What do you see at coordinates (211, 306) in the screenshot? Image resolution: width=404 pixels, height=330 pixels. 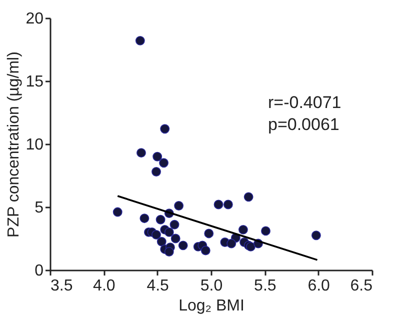 I see `x-axis-title: Log₂ BMI` at bounding box center [211, 306].